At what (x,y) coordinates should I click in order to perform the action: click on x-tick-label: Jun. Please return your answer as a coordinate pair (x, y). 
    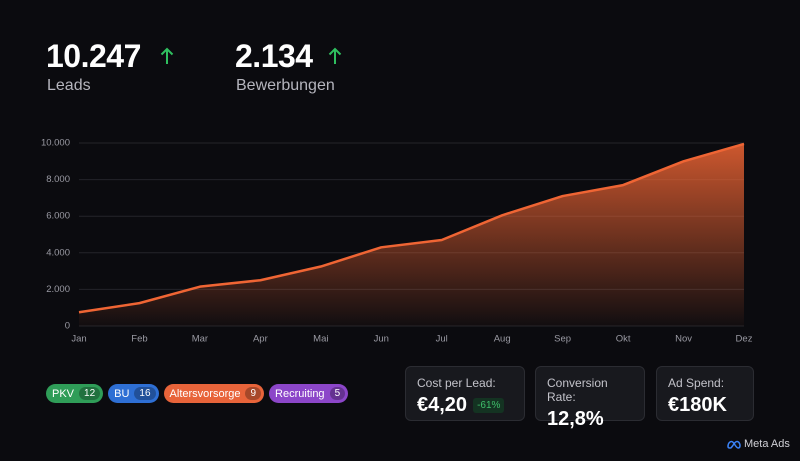
    Looking at the image, I should click on (381, 339).